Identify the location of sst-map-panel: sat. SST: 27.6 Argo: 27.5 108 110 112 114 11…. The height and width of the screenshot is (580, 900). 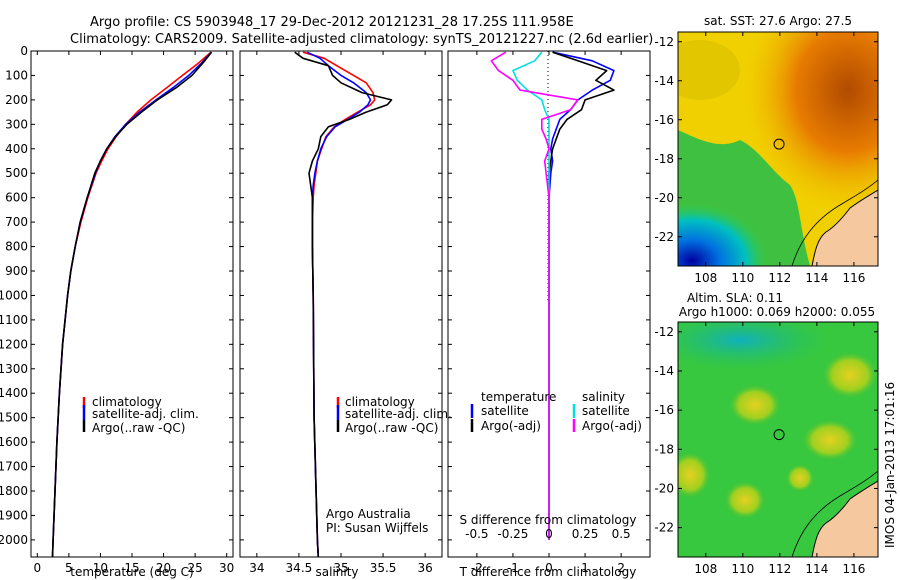
(766, 149).